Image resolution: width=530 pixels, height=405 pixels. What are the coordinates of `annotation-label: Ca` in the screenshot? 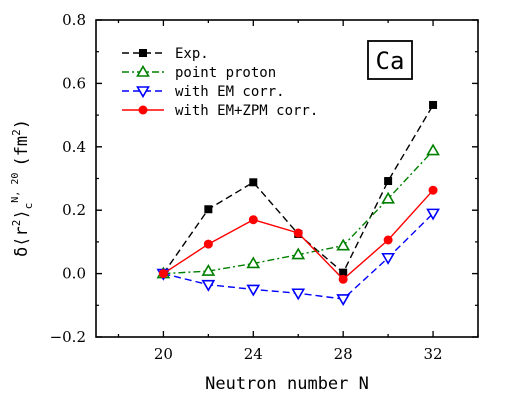 It's located at (390, 61).